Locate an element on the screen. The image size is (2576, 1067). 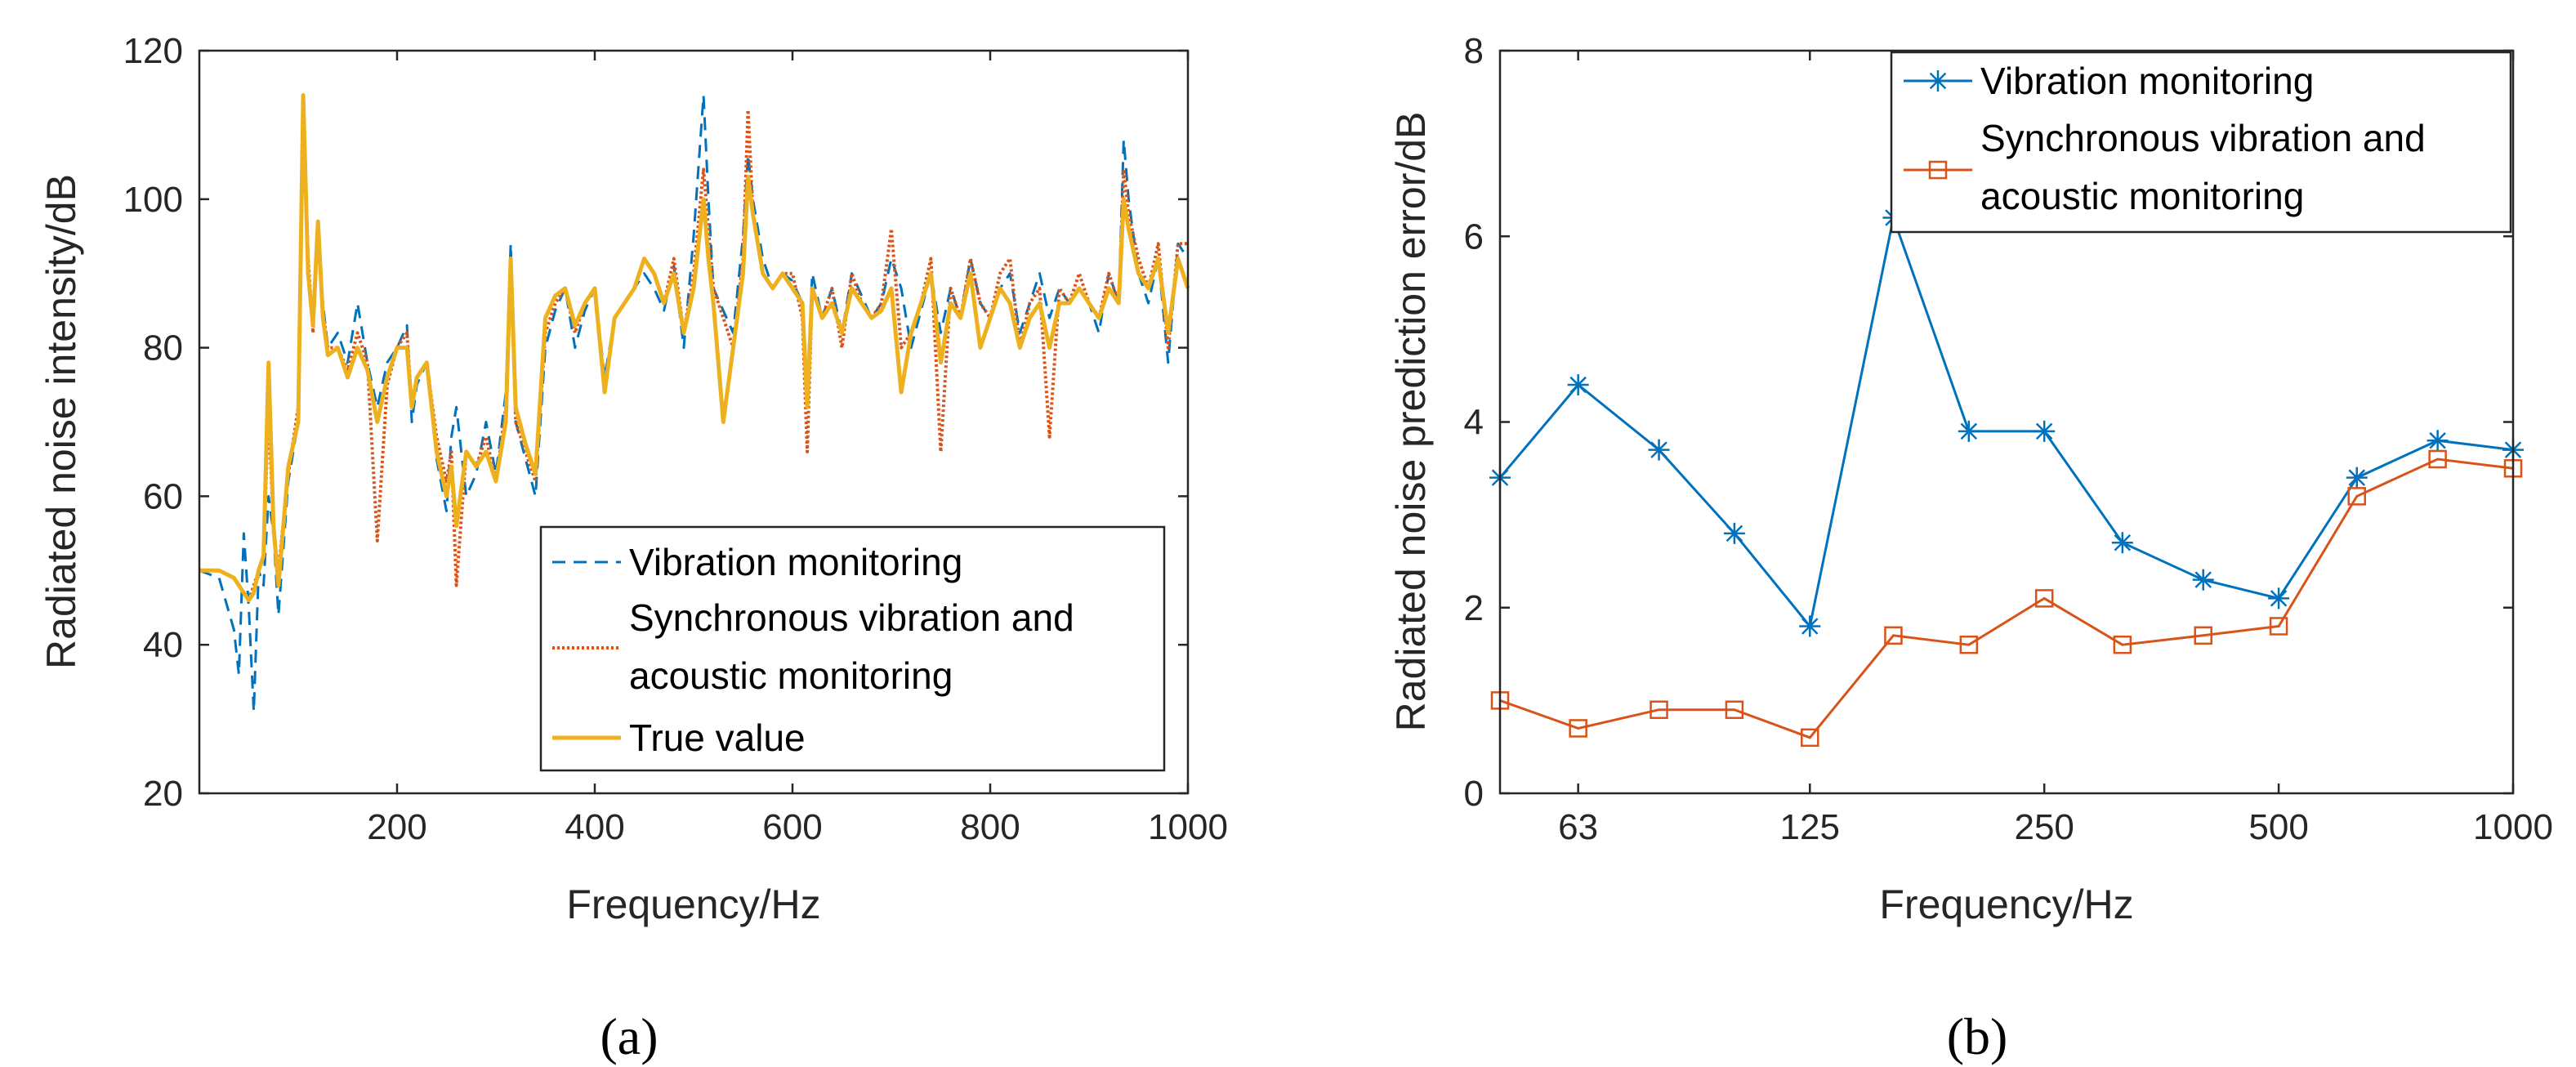
chart-b-xtick-label: 125 is located at coordinates (1810, 827).